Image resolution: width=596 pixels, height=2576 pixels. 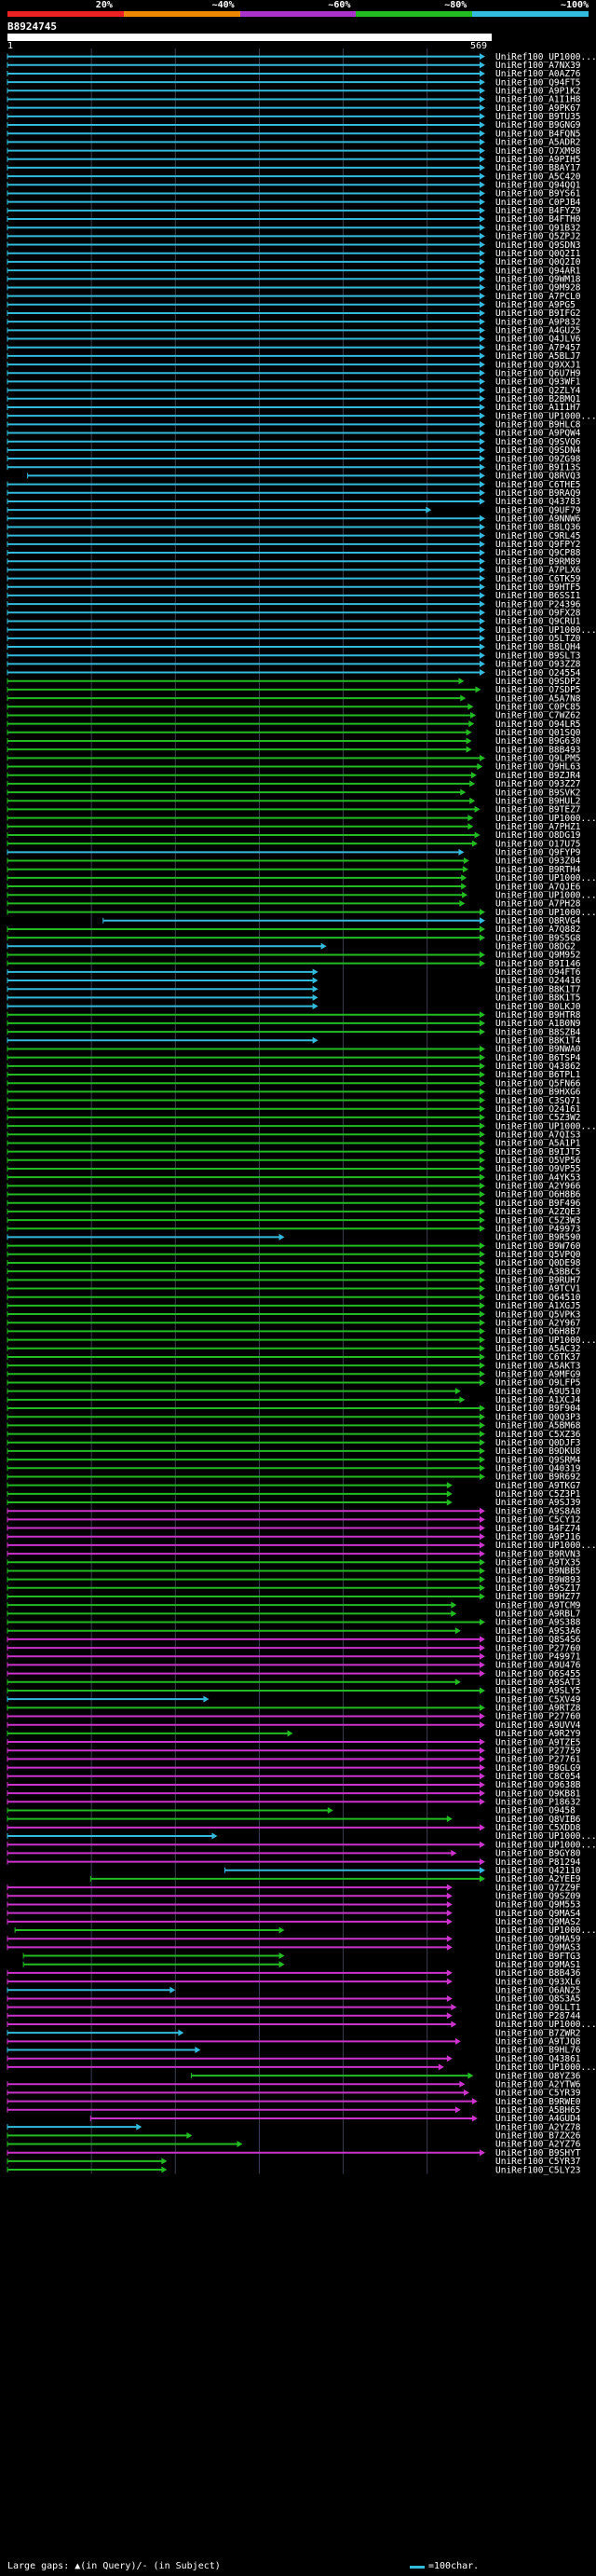 What do you see at coordinates (538, 1392) in the screenshot?
I see `hit-label: UniRef100_A9U510` at bounding box center [538, 1392].